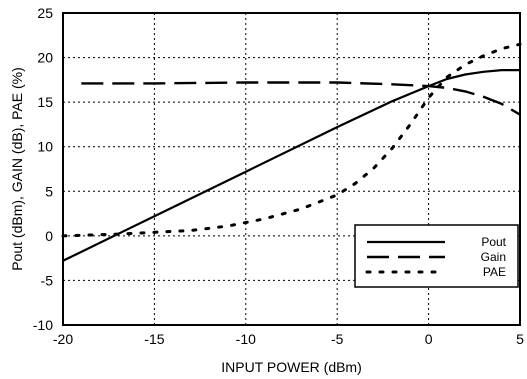 The width and height of the screenshot is (527, 379). What do you see at coordinates (63, 339) in the screenshot?
I see `x-tick-label: -20` at bounding box center [63, 339].